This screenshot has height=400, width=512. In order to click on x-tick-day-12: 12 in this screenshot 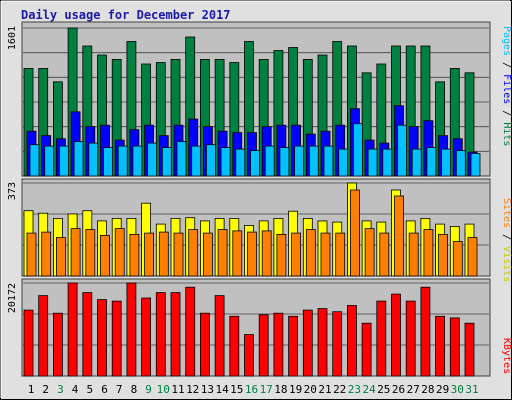, I will do `click(192, 389)`.